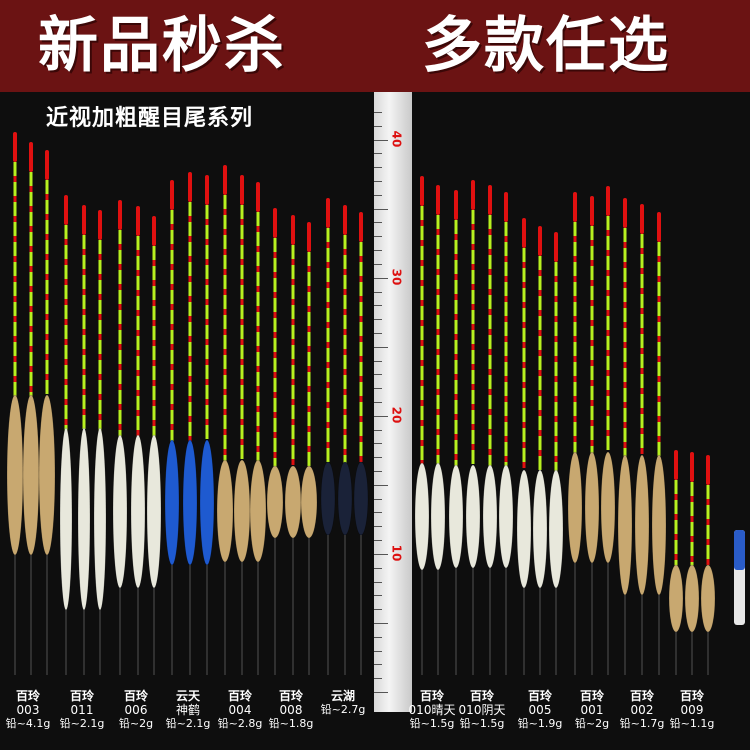 This screenshot has width=750, height=750. Describe the element at coordinates (240, 723) in the screenshot. I see `group-weight: 铅~2.8g` at that location.